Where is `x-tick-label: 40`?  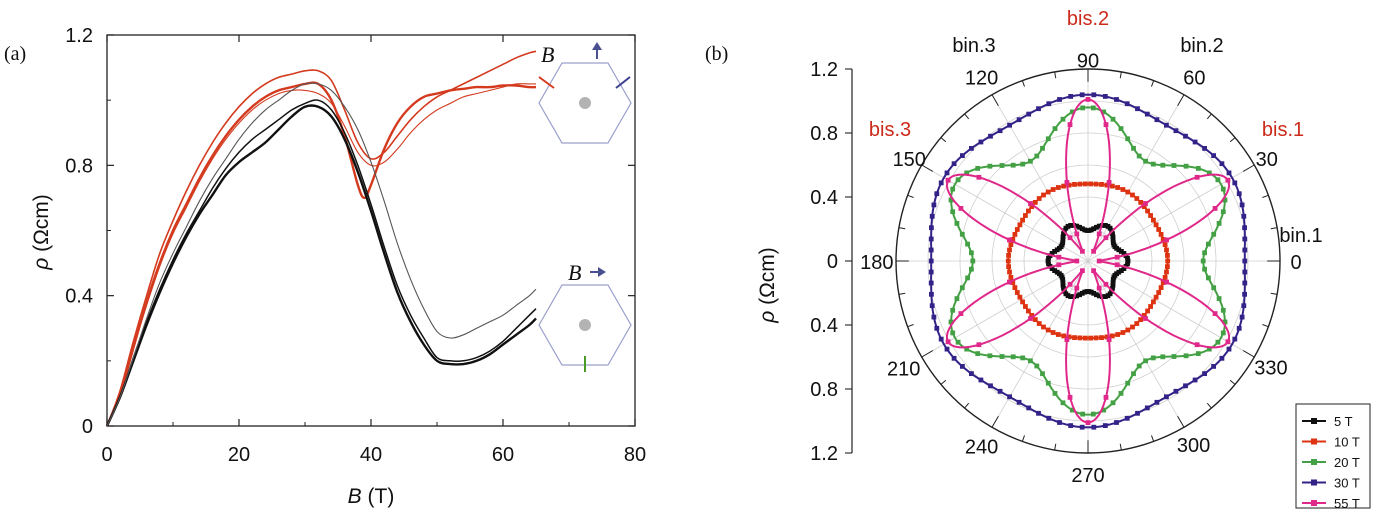 x-tick-label: 40 is located at coordinates (371, 455).